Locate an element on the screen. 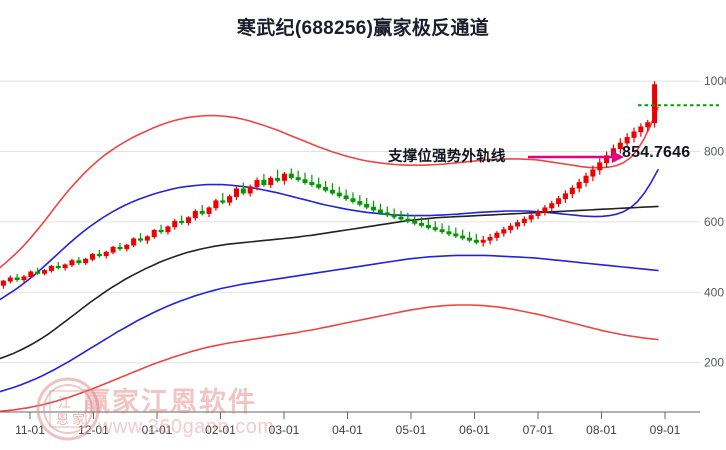  x-axis-tick-label: 09-01 is located at coordinates (665, 430).